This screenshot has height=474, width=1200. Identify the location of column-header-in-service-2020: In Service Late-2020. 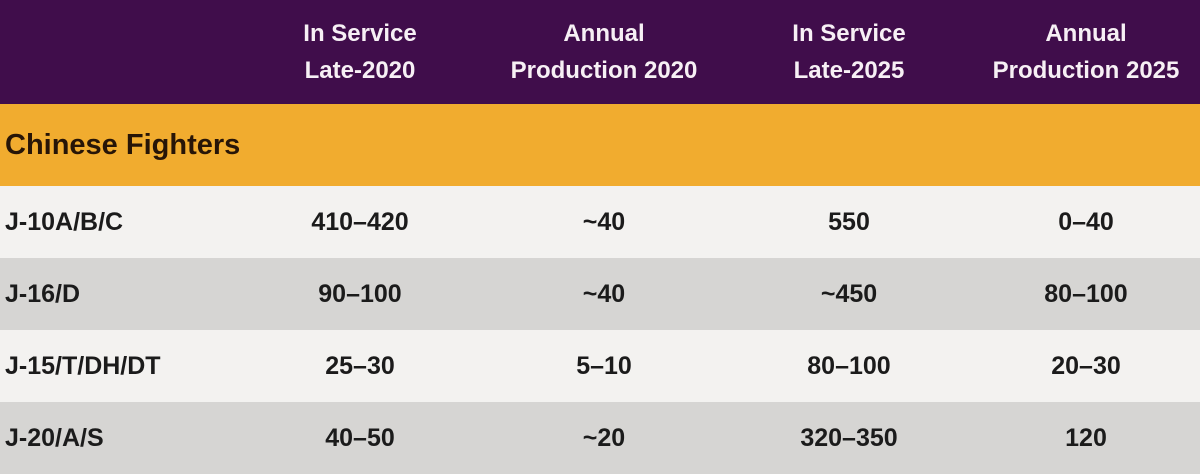
(360, 52).